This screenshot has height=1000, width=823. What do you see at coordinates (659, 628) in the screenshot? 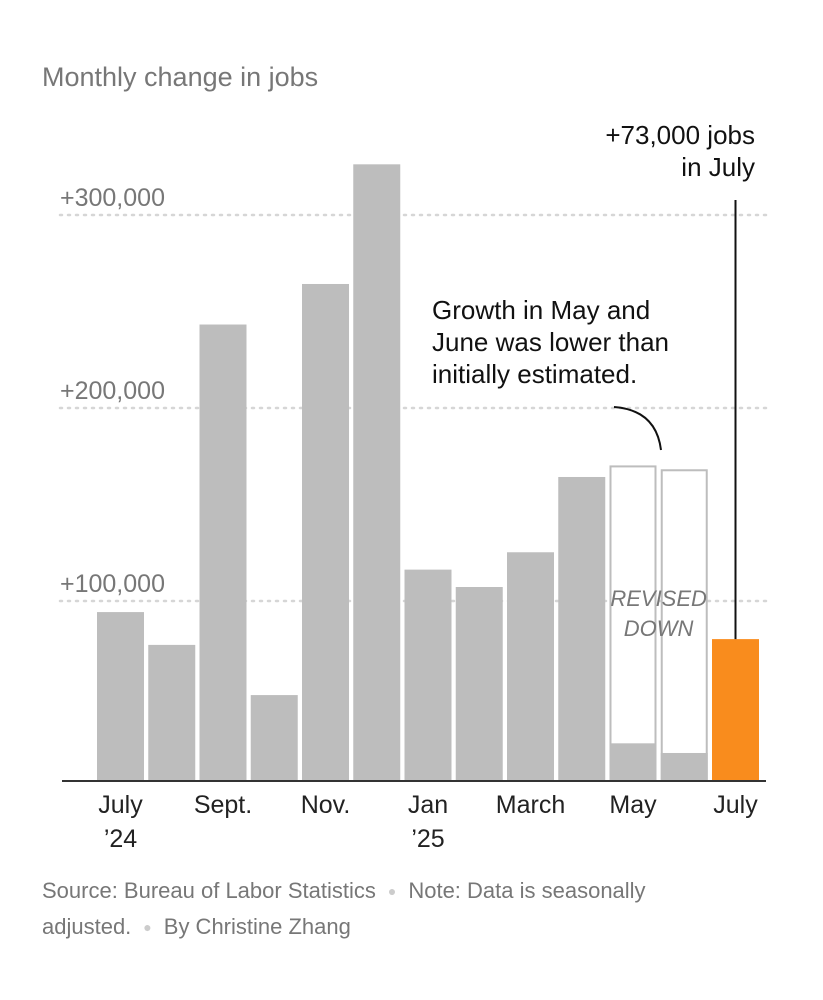
I see `revised-down-label: DOWN` at bounding box center [659, 628].